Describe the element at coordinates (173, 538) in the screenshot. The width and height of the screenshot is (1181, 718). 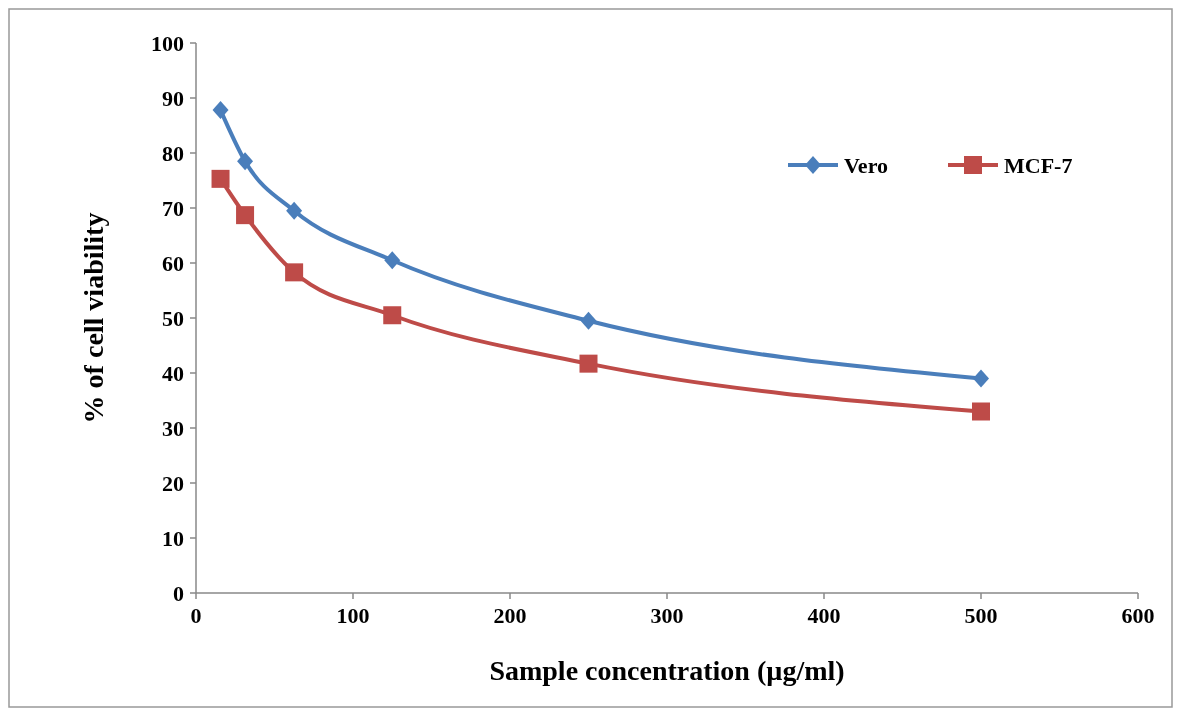
I see `y-tick-label: 10` at that location.